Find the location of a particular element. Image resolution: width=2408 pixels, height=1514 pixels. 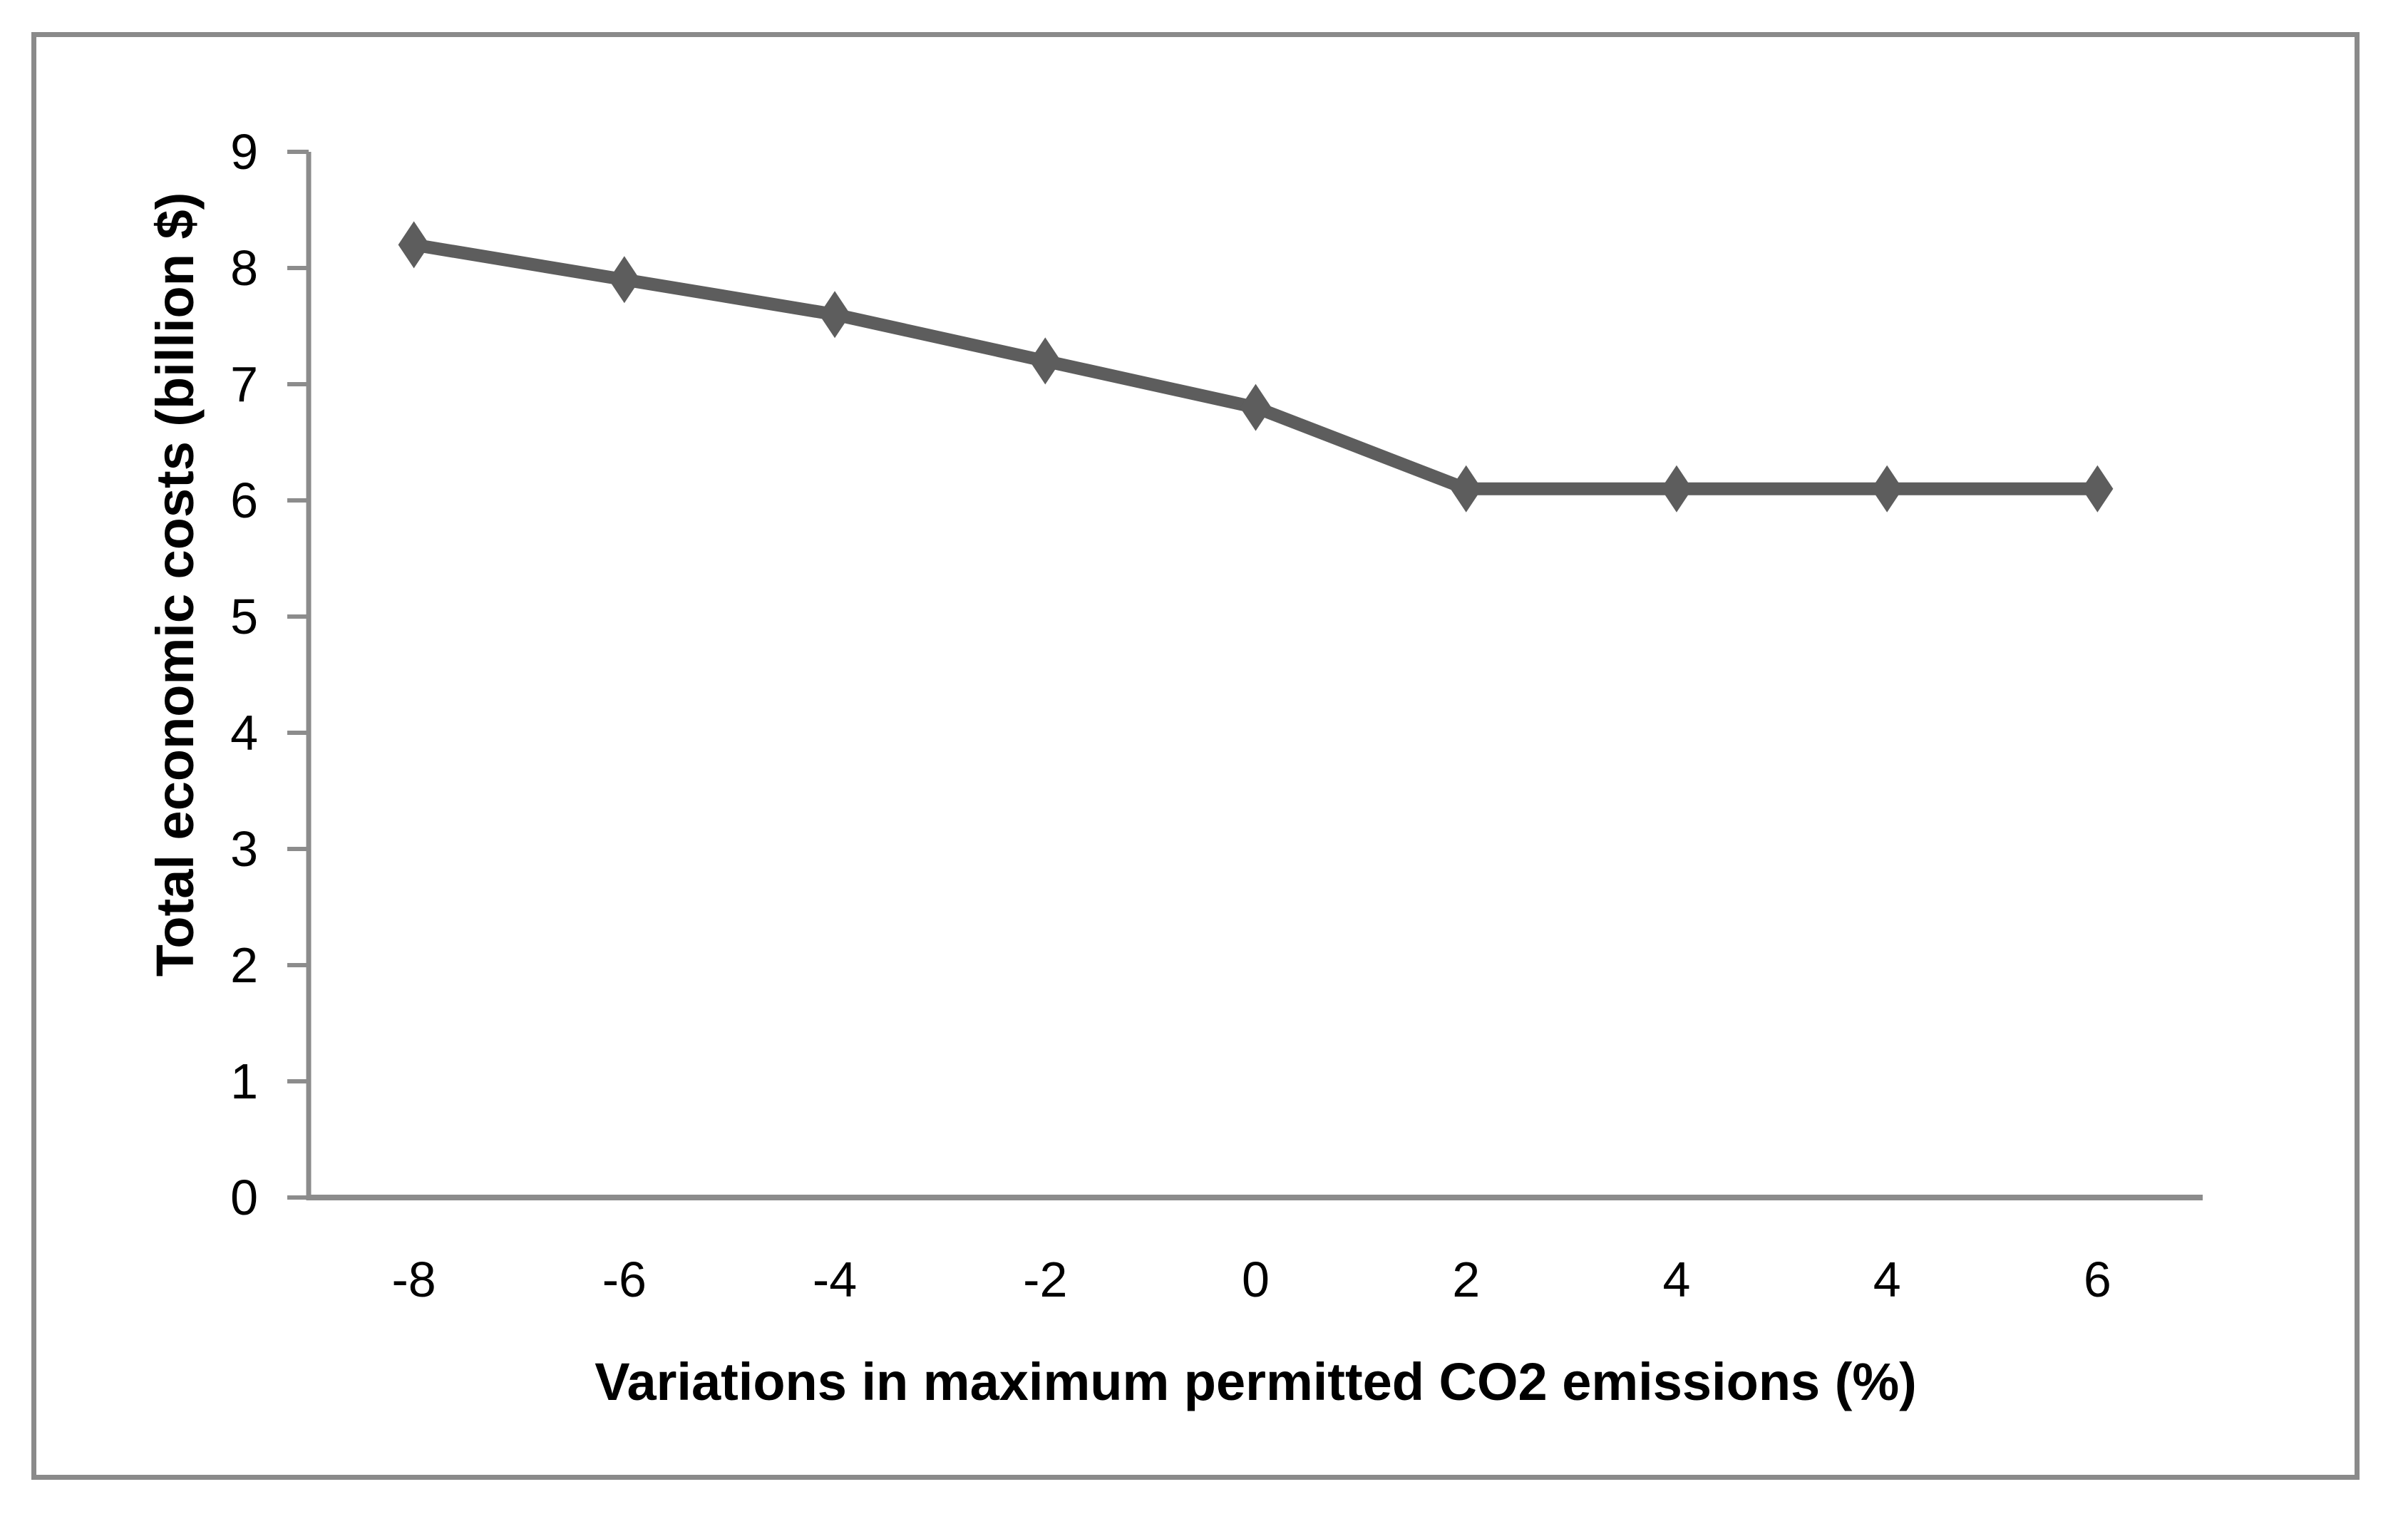

x-tick-label: -4 is located at coordinates (835, 1279).